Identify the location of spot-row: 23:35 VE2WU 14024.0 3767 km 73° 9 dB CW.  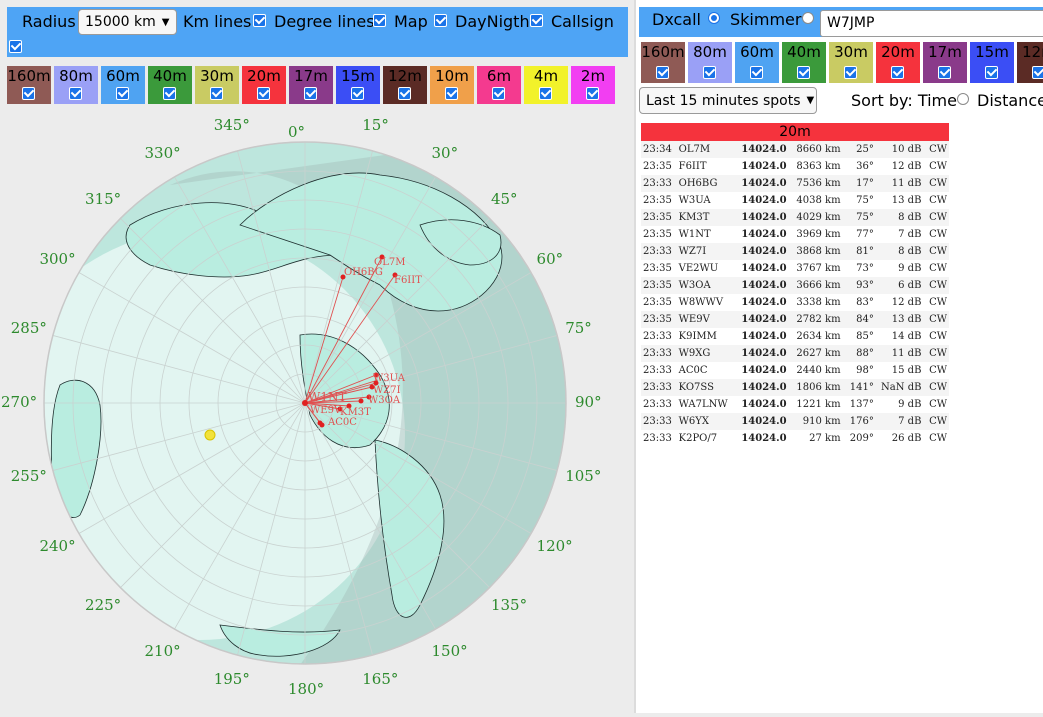
(795, 268).